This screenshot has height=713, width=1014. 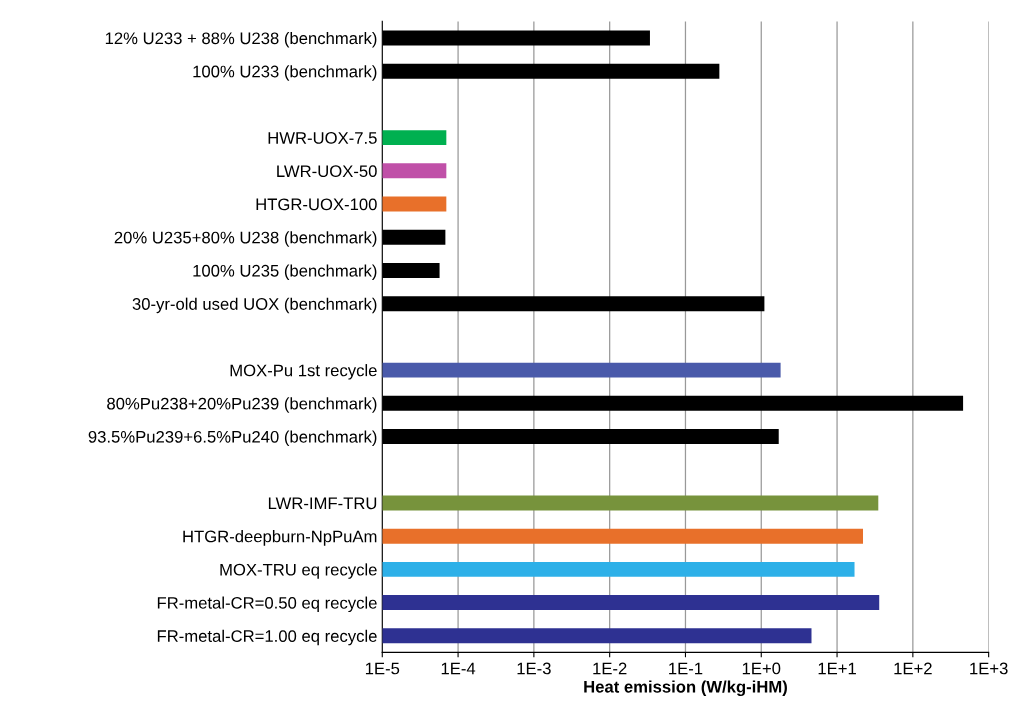 I want to click on y-tick-label: 93.5%Pu239+6.5%Pu240 (benchmark), so click(x=232, y=438).